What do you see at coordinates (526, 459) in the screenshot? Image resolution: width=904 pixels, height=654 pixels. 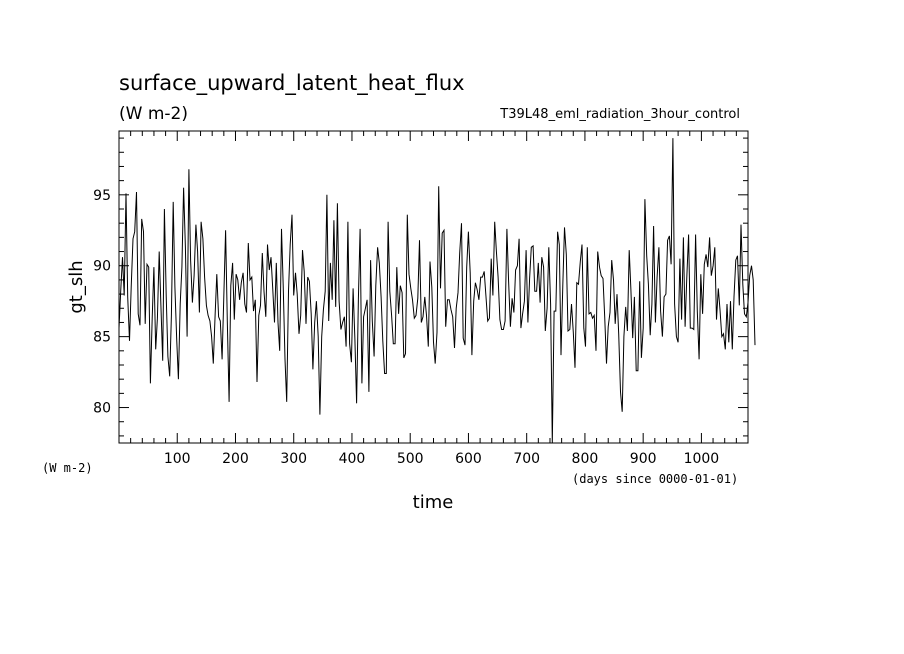 I see `x-tick-label-6: 700` at bounding box center [526, 459].